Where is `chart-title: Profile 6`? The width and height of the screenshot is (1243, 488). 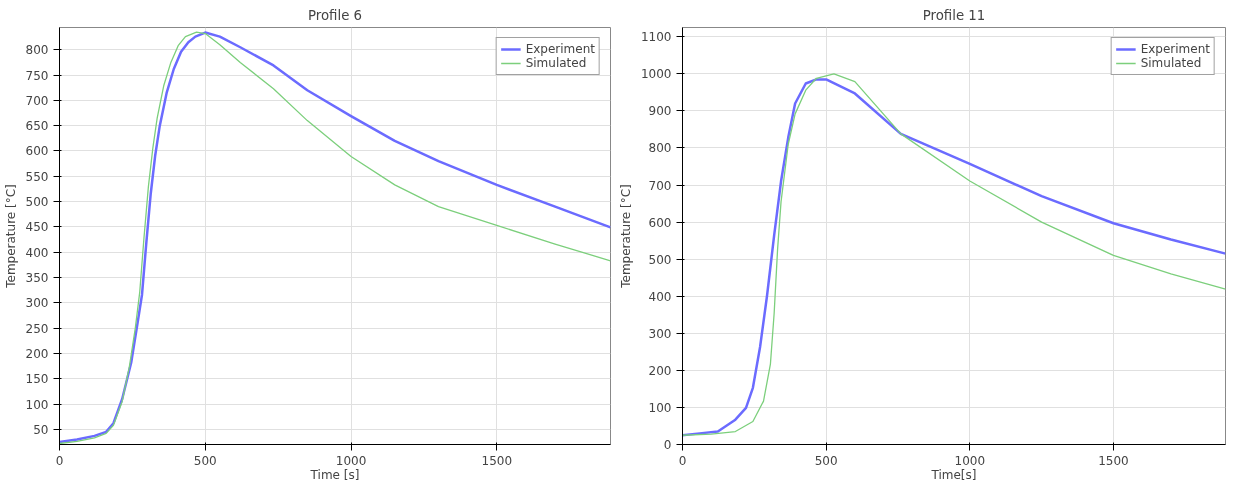
chart-title: Profile 6 is located at coordinates (335, 15).